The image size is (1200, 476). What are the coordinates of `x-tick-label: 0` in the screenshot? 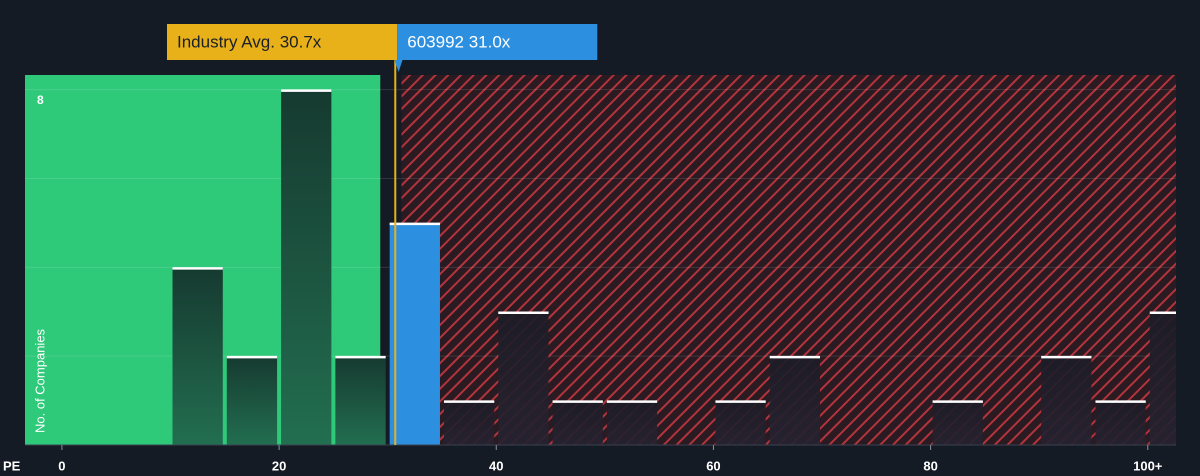 It's located at (61, 465).